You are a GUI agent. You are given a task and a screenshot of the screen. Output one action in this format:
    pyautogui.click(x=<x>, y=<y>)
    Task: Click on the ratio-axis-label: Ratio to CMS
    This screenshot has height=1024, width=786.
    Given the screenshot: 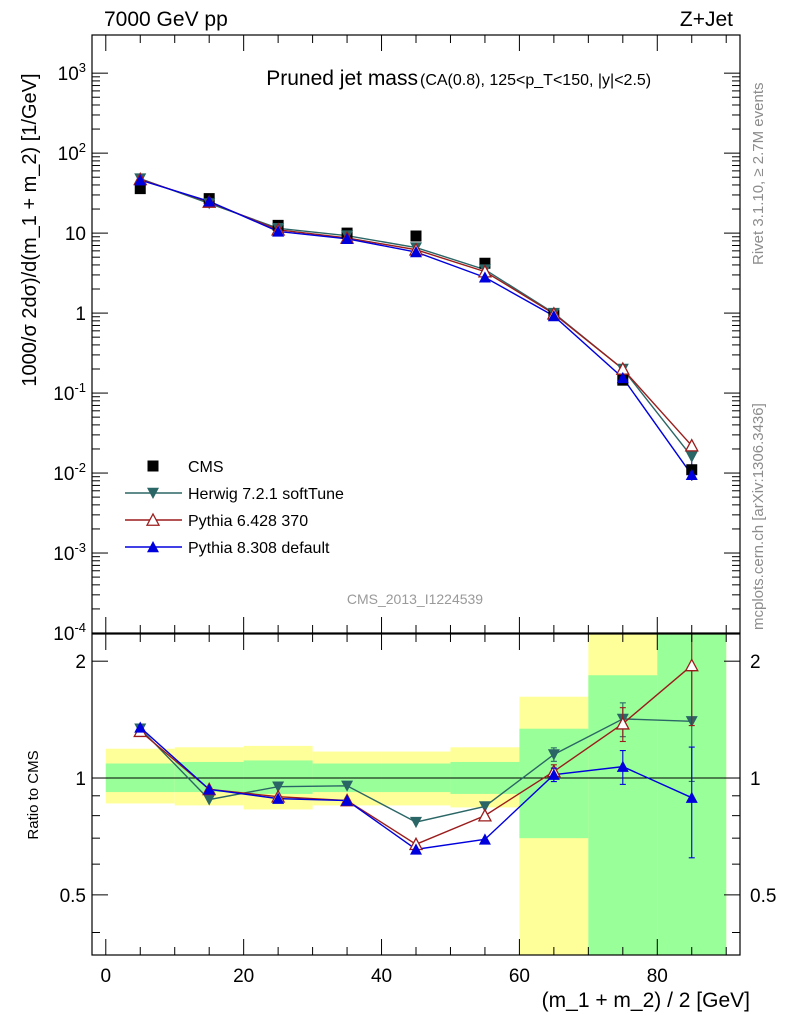 What is the action you would take?
    pyautogui.click(x=33, y=794)
    